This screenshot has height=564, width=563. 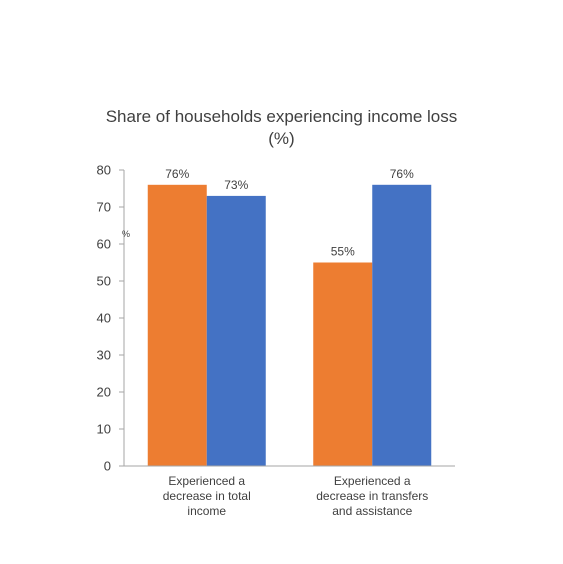 What do you see at coordinates (104, 281) in the screenshot?
I see `y-tick-label: 50` at bounding box center [104, 281].